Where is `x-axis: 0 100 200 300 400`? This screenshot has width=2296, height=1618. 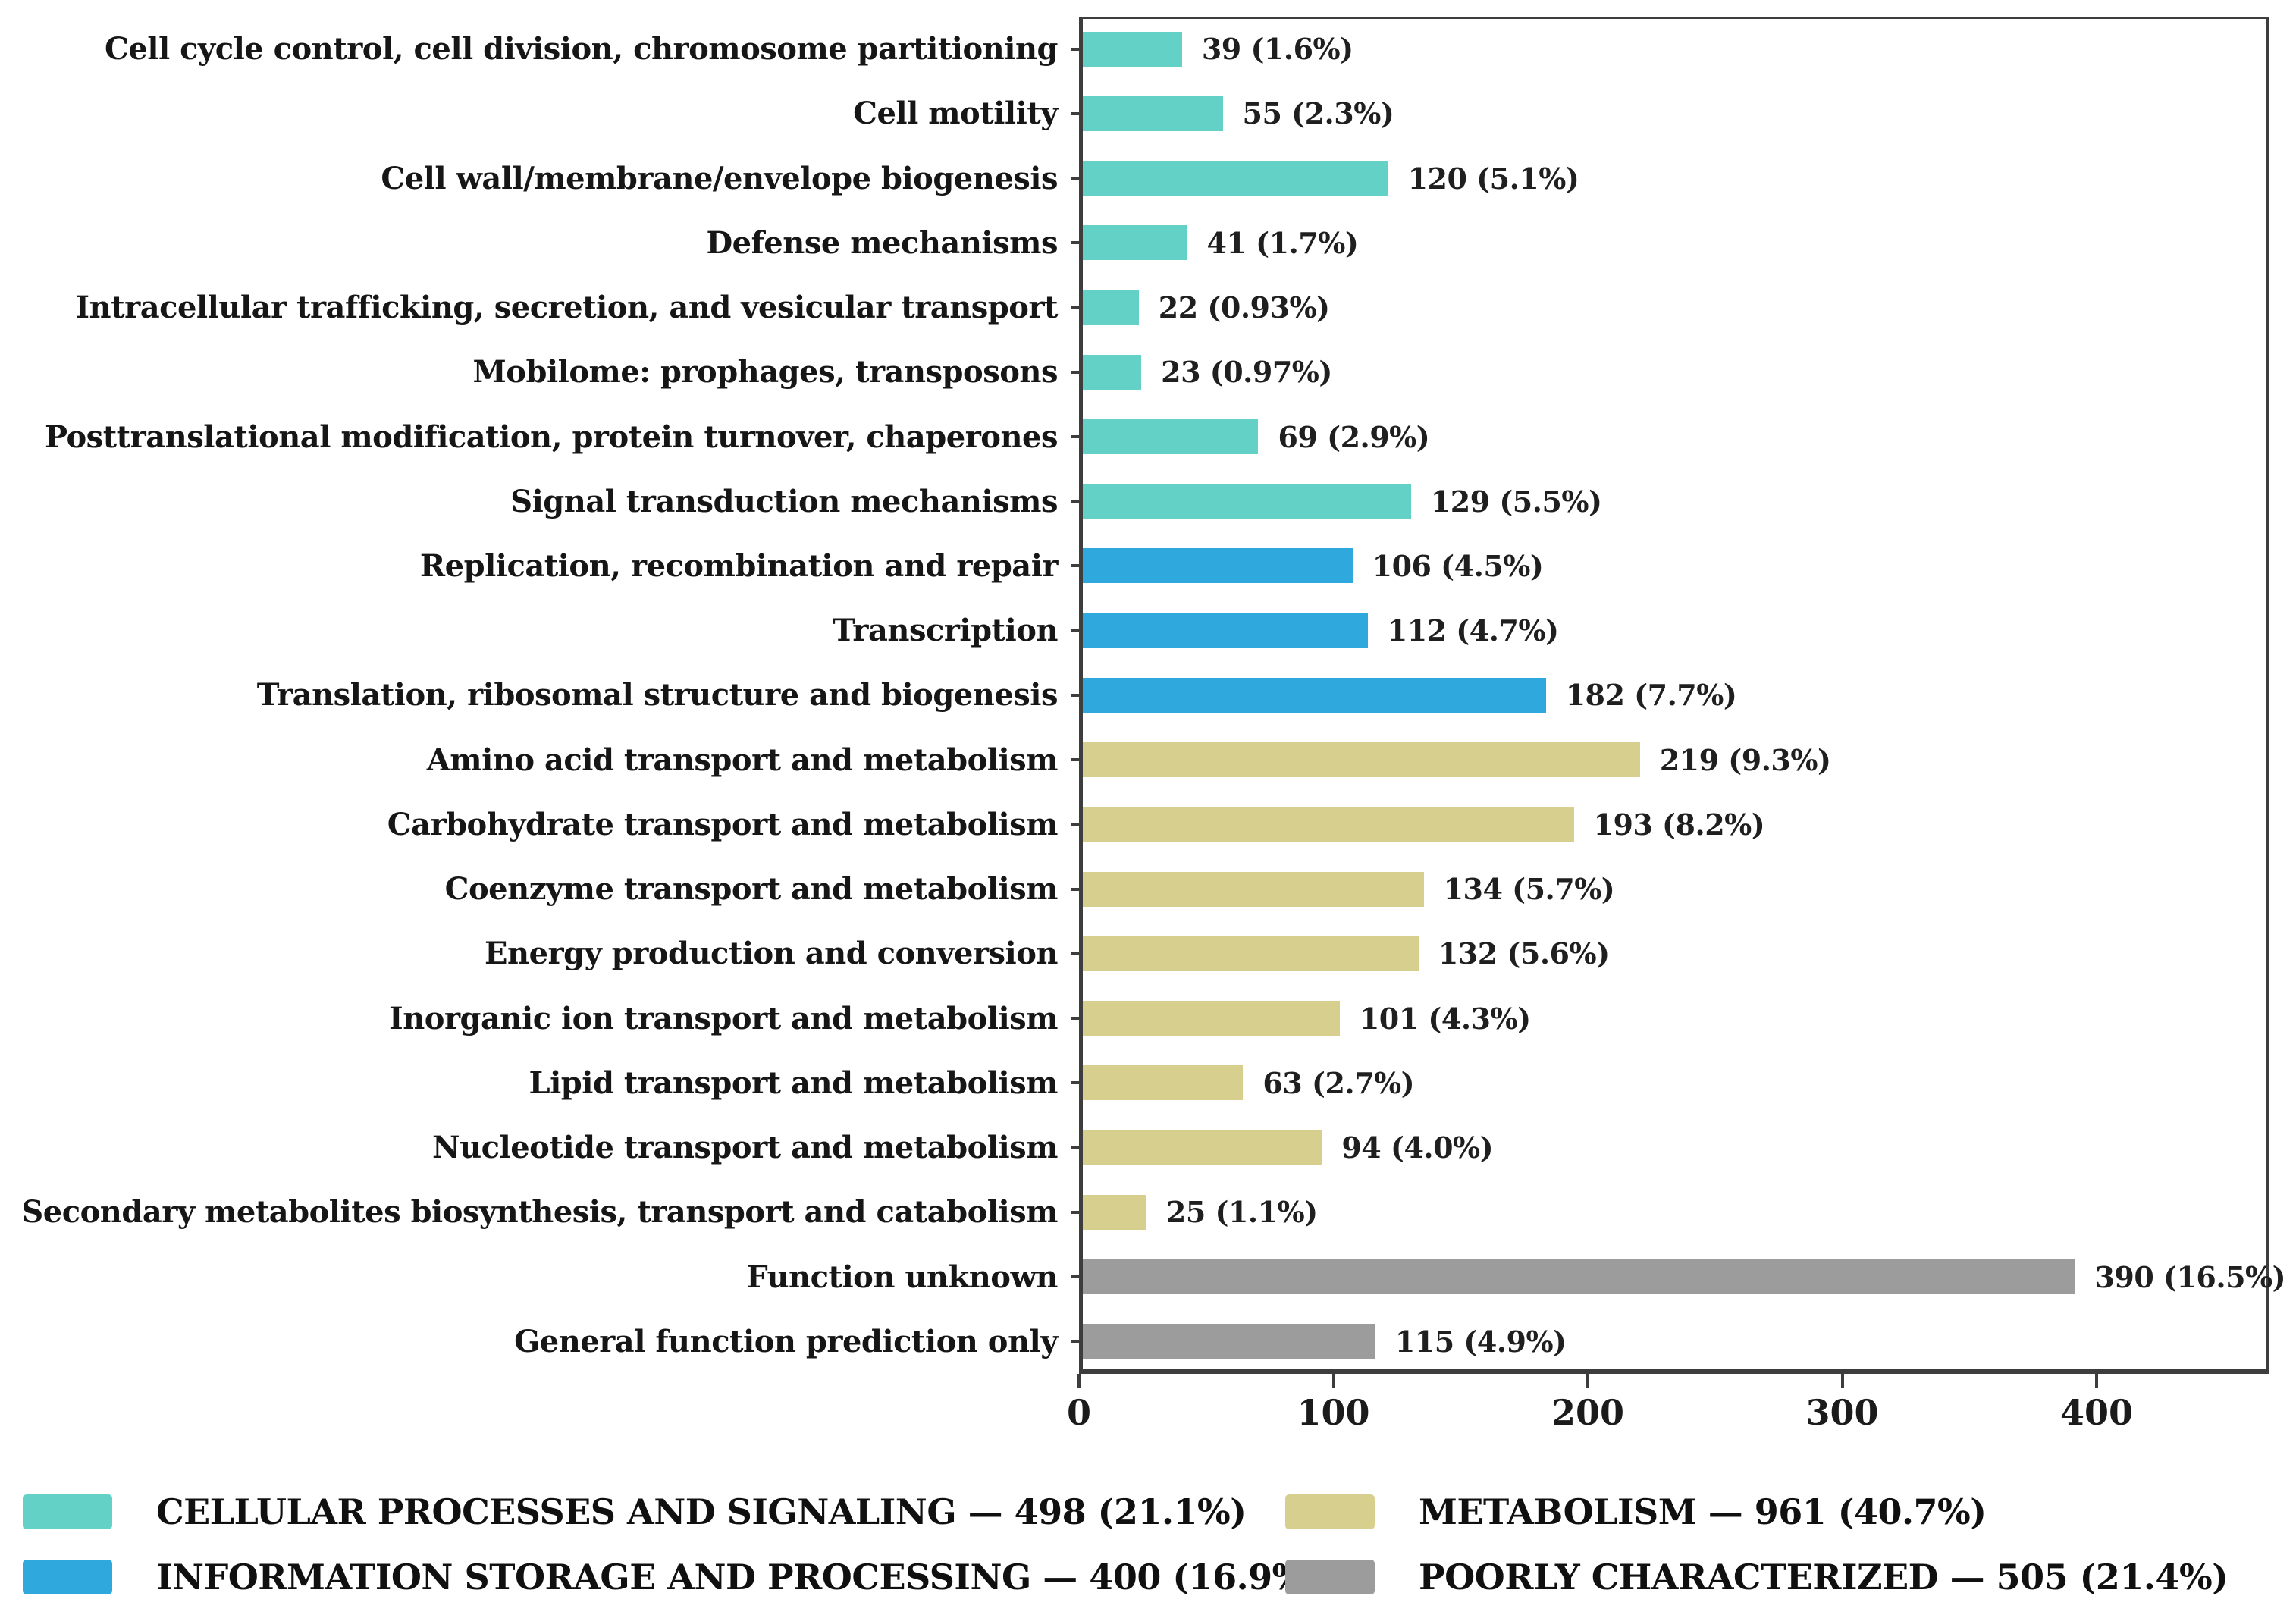
x-axis: 0 100 200 300 400 is located at coordinates (1668, 1419).